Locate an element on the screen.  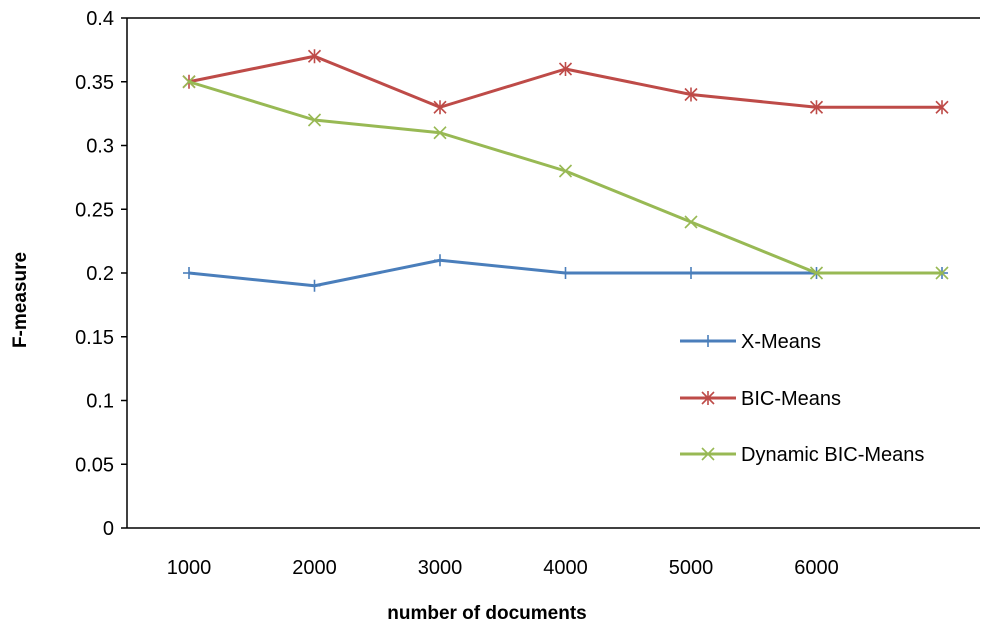
y-tick-label: 0.25 is located at coordinates (94, 210).